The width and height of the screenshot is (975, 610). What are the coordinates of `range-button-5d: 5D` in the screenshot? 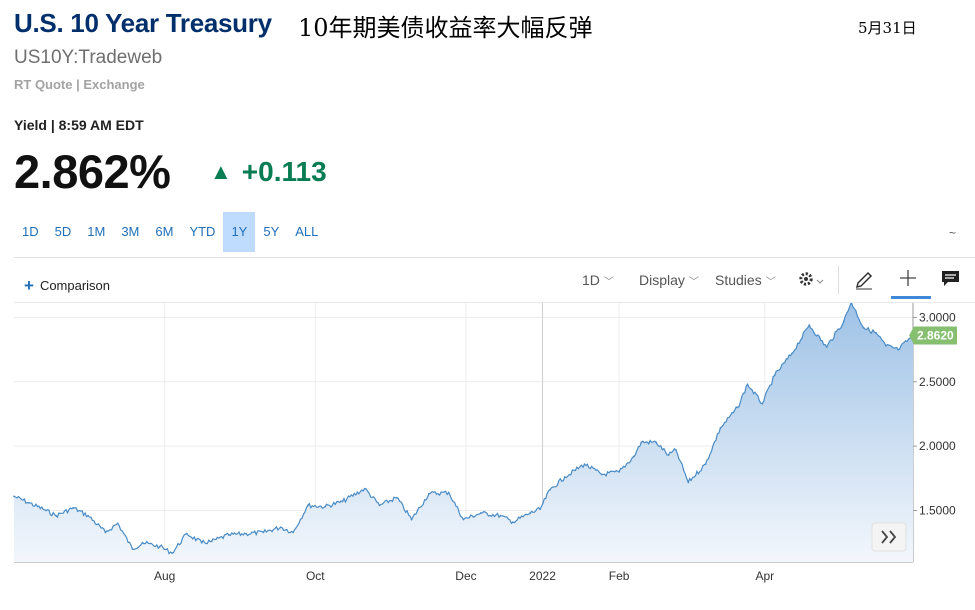 It's located at (63, 231).